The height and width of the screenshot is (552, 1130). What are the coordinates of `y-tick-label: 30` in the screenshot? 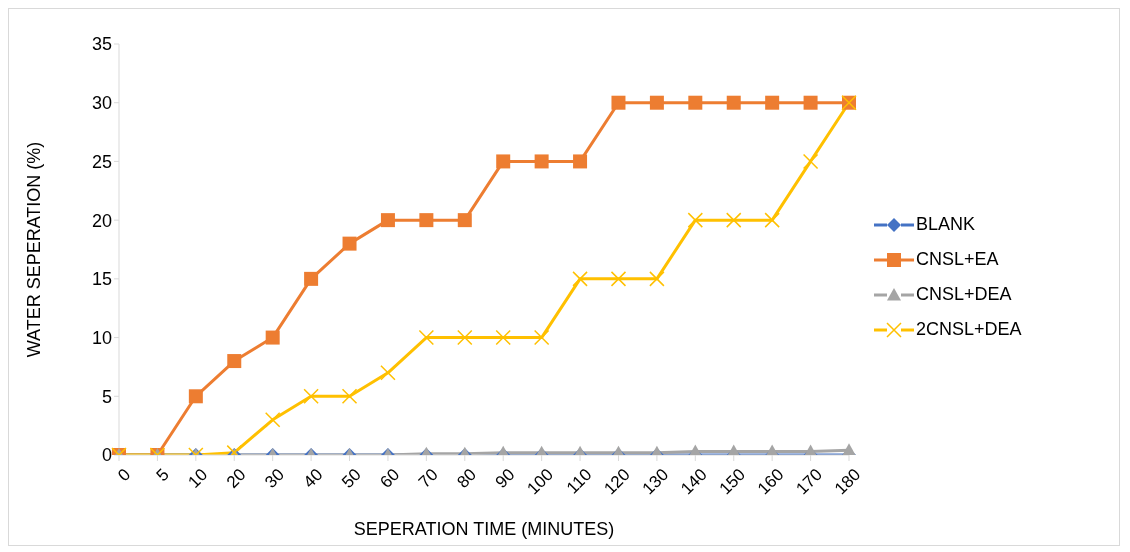 It's located at (101, 103).